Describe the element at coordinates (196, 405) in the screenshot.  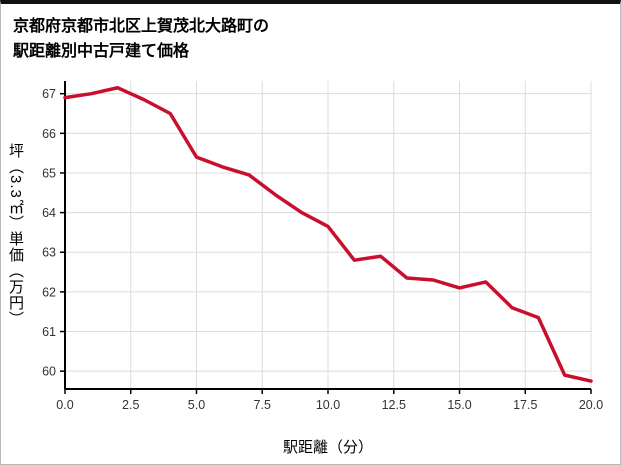
I see `svg-text: 5.0` at that location.